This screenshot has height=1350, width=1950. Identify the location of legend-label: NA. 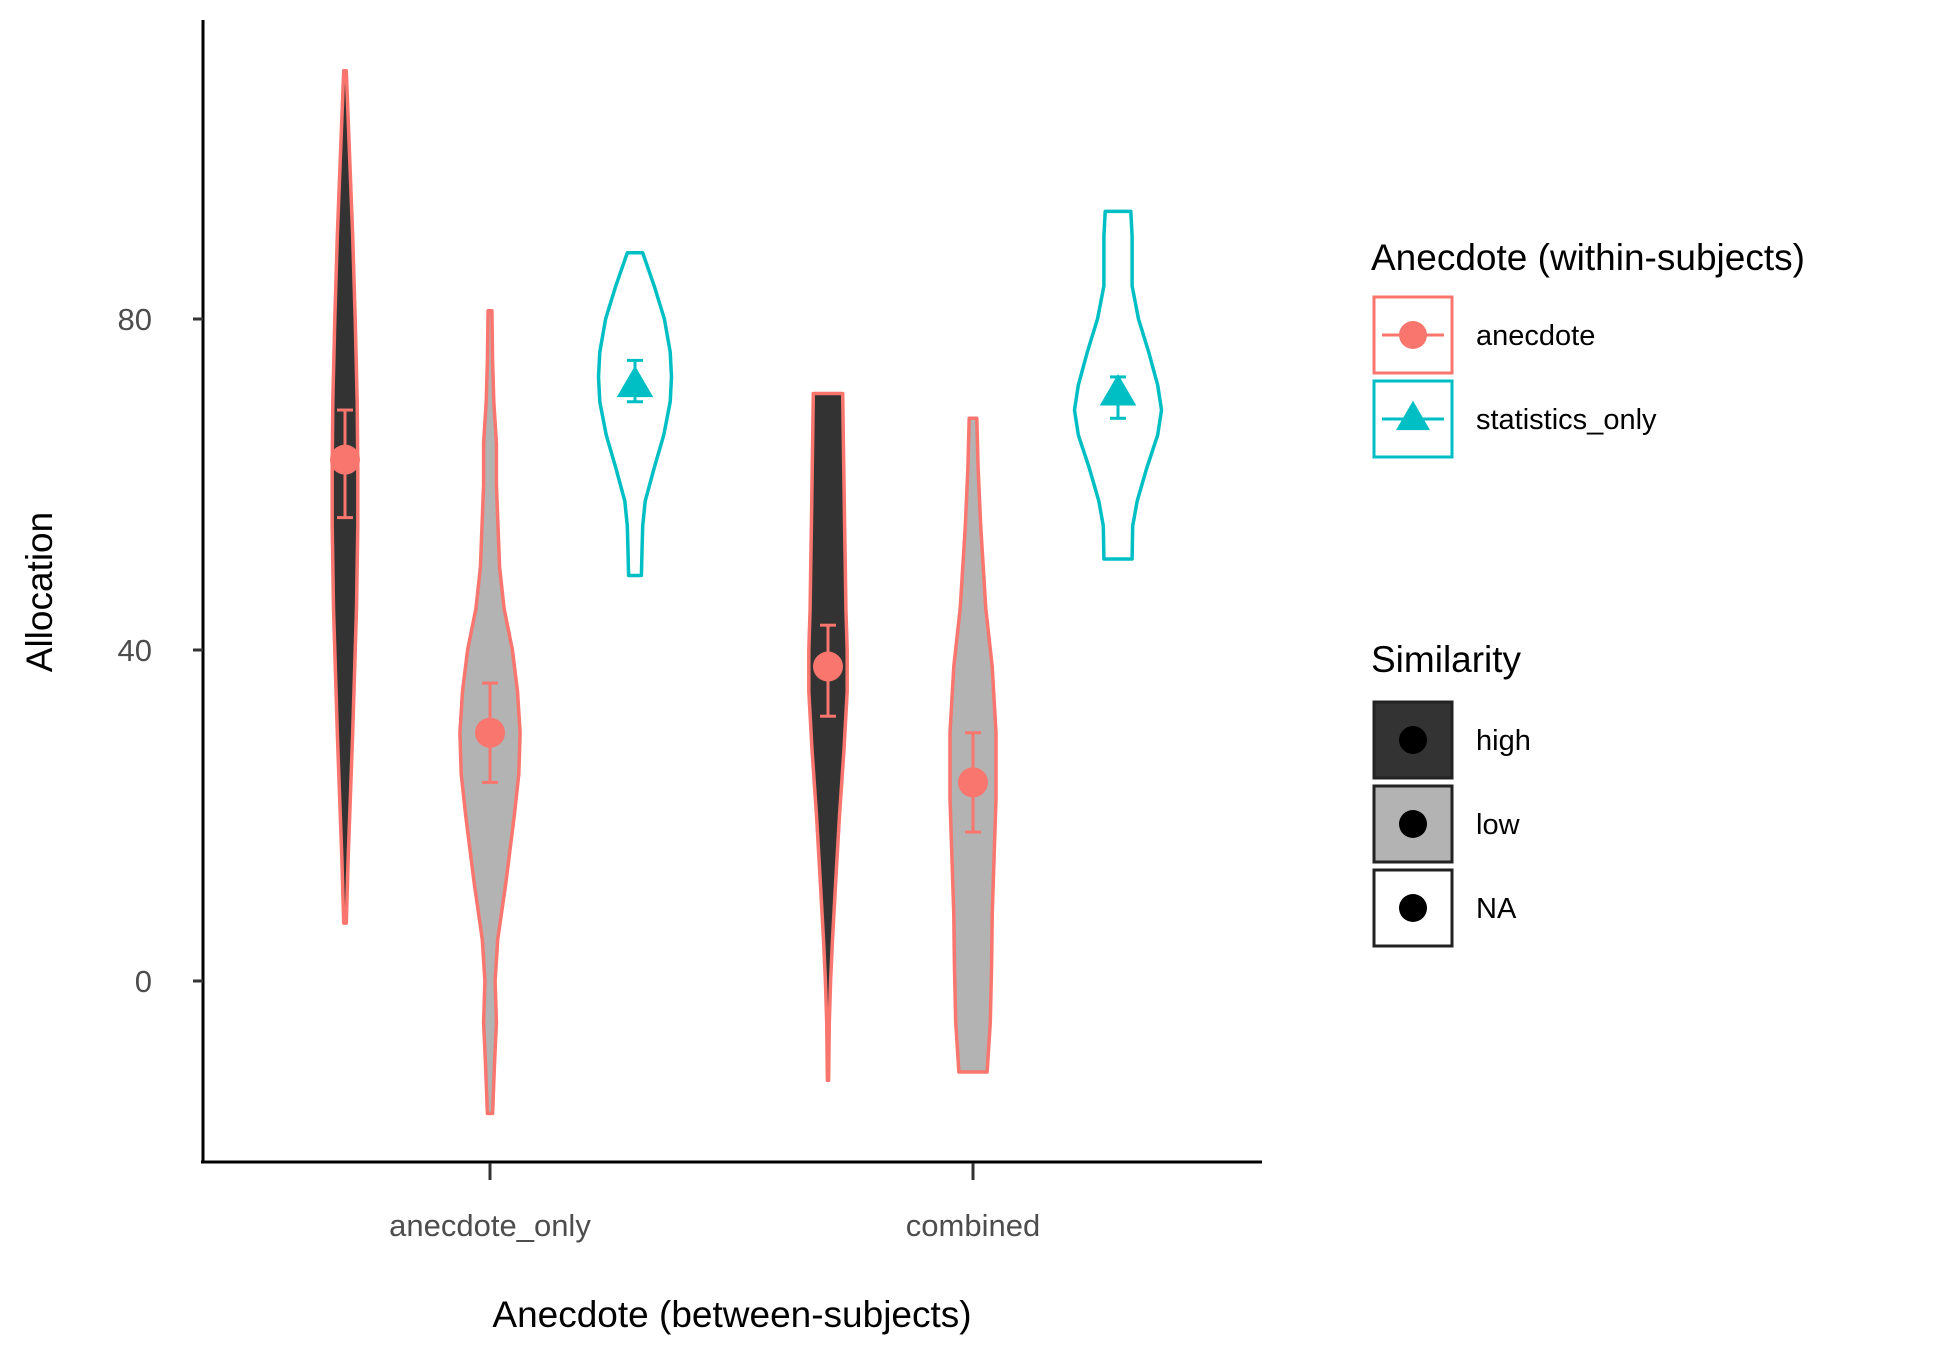
(1496, 909).